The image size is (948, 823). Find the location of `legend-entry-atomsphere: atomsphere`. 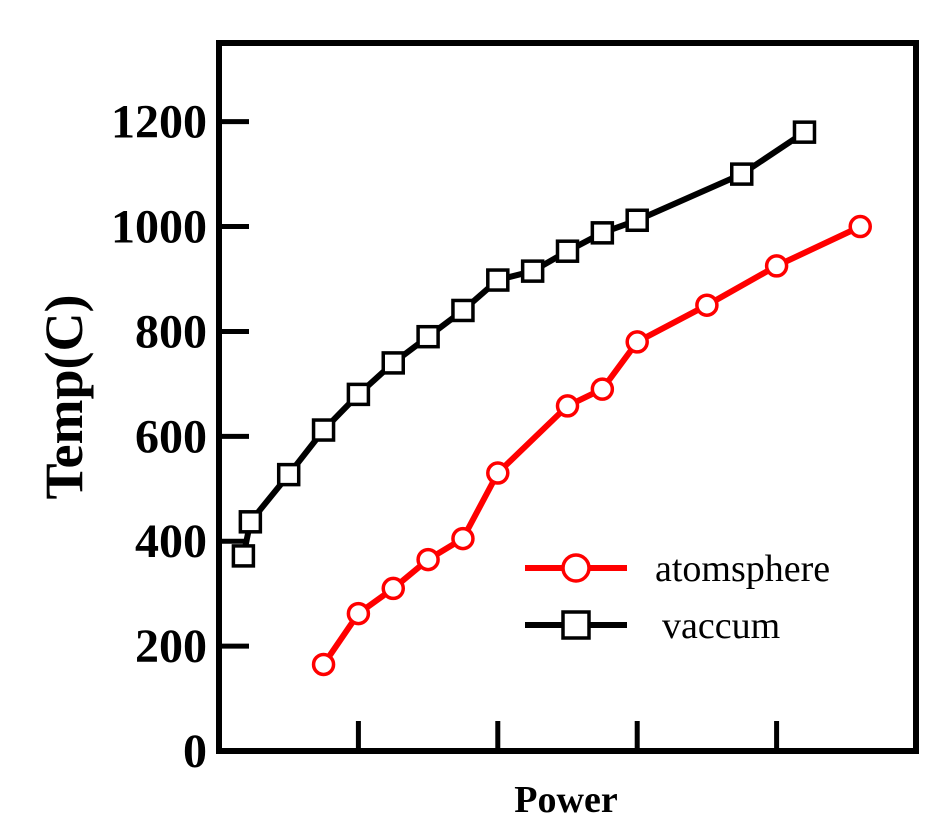

legend-entry-atomsphere: atomsphere is located at coordinates (677, 569).